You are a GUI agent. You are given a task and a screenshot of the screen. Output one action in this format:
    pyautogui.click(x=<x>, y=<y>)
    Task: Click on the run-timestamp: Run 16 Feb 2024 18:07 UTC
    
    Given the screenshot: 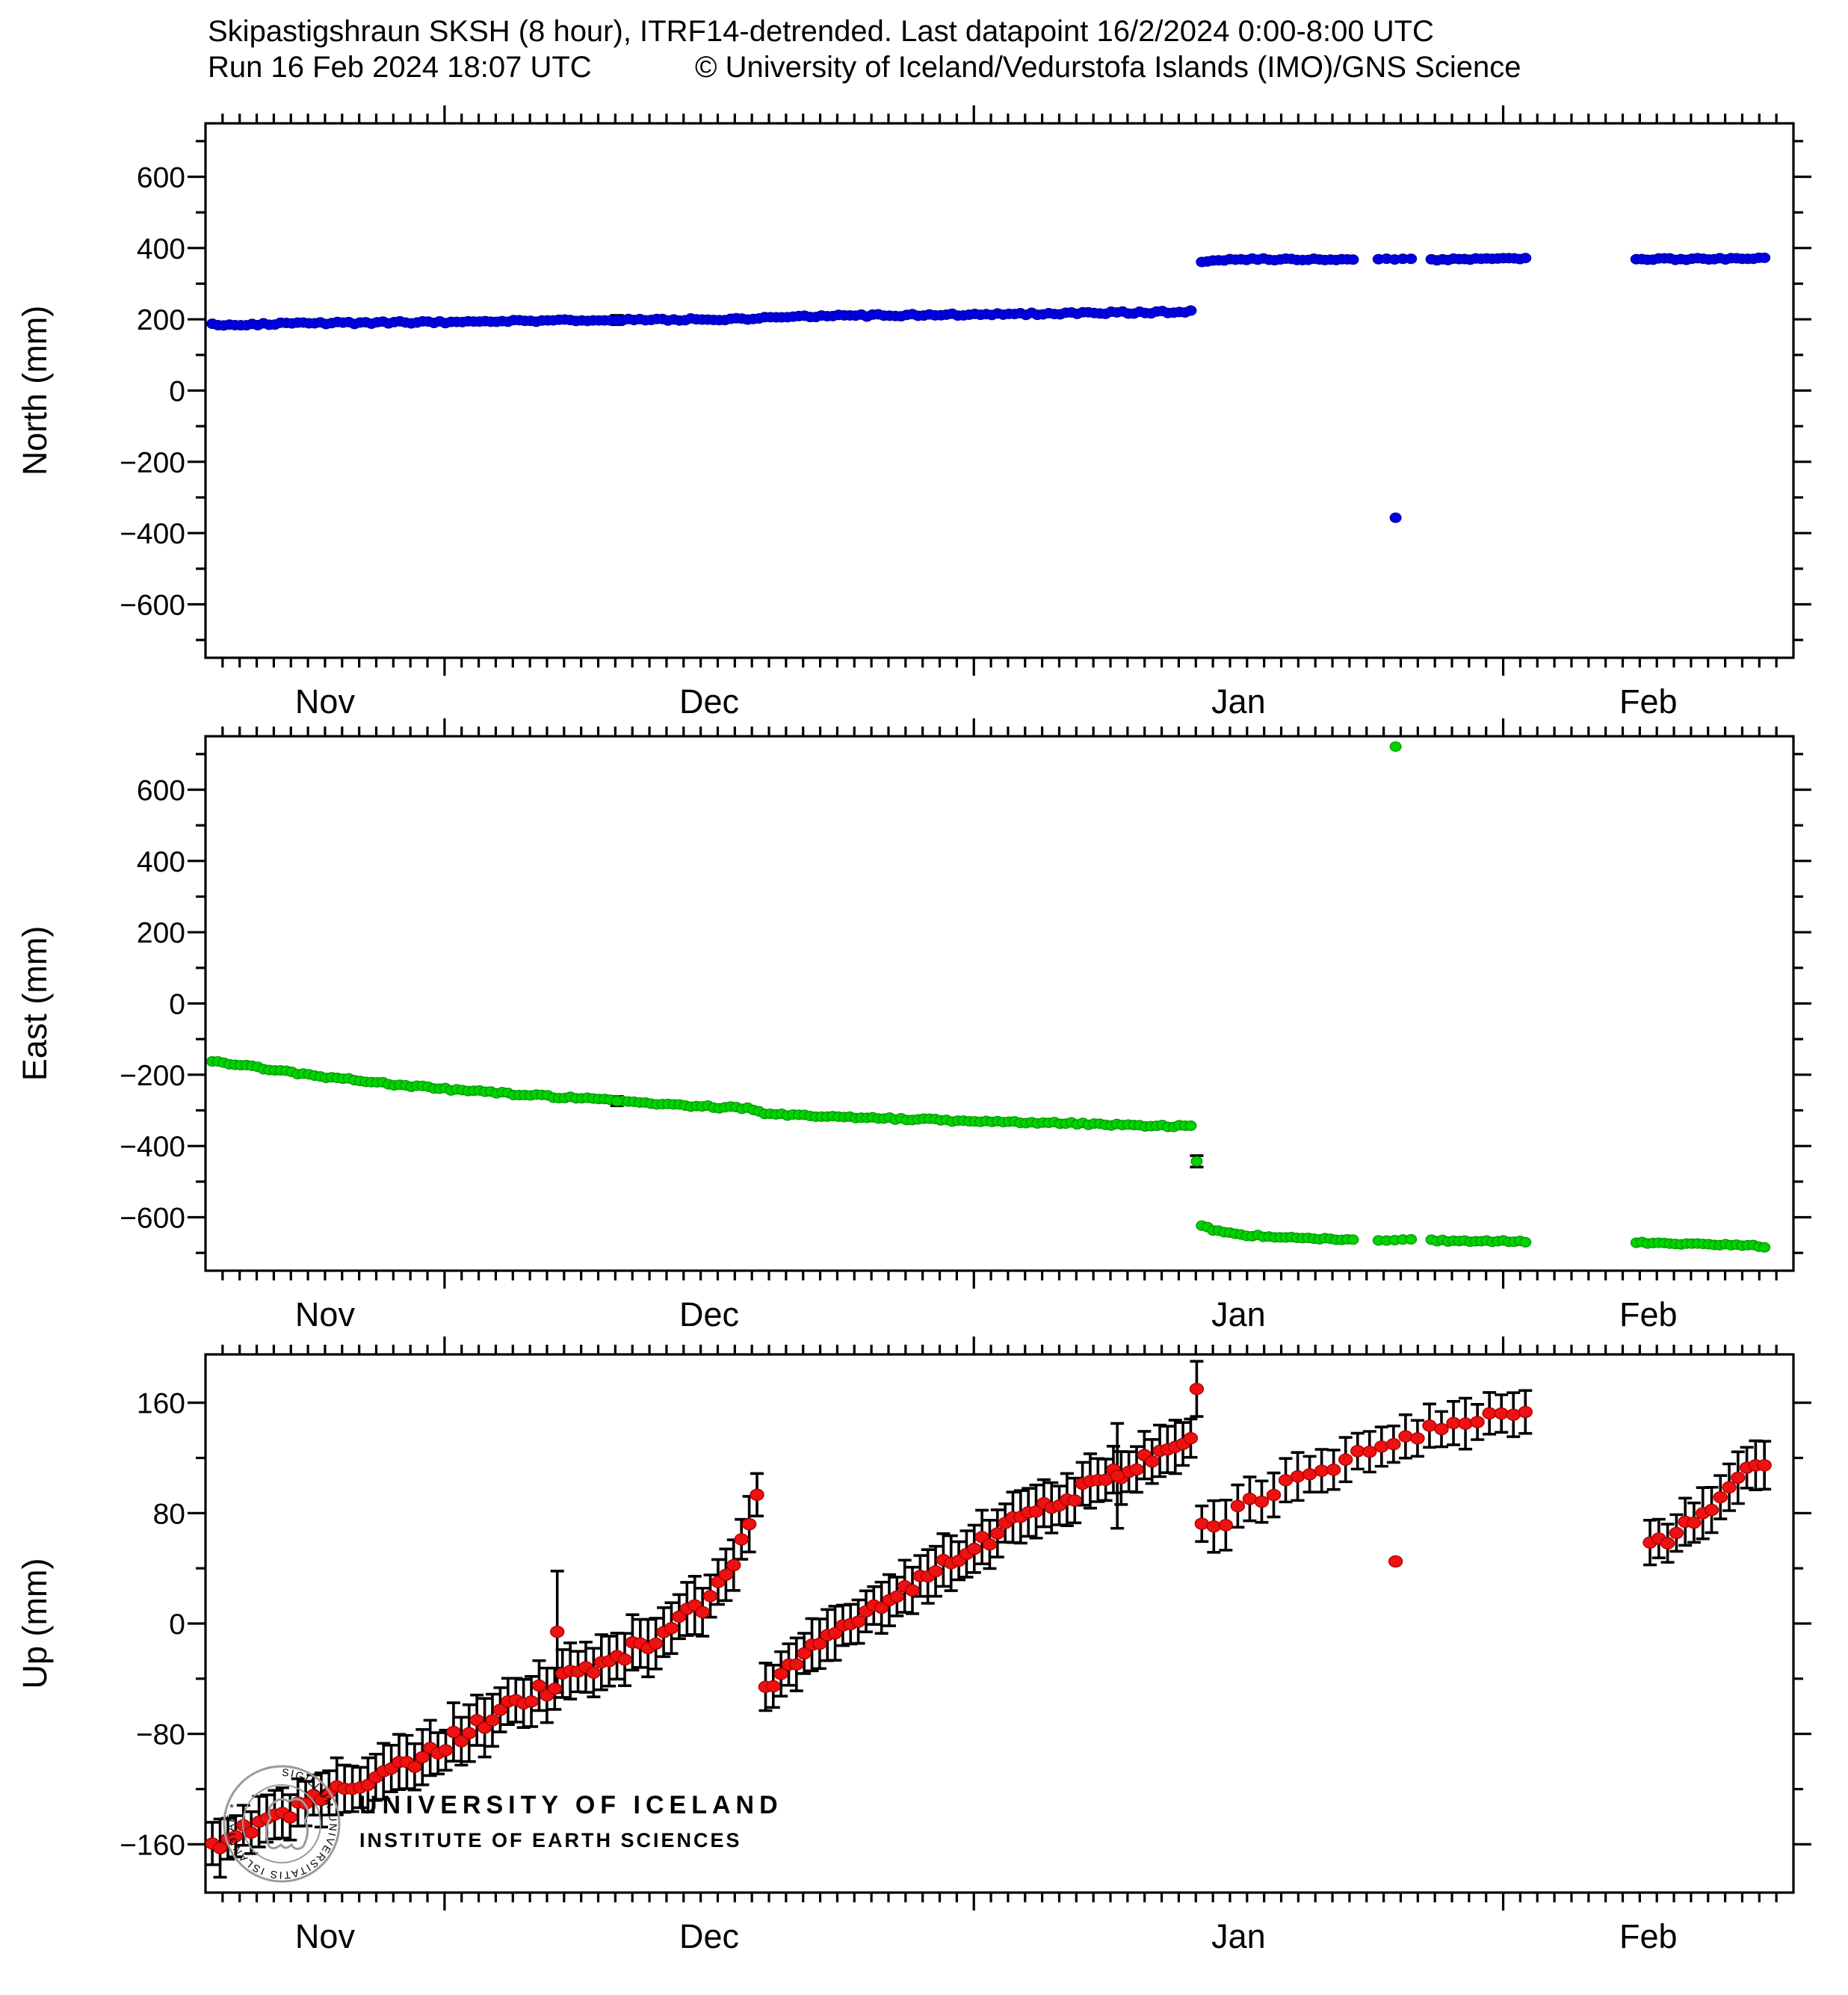 What is the action you would take?
    pyautogui.click(x=400, y=67)
    